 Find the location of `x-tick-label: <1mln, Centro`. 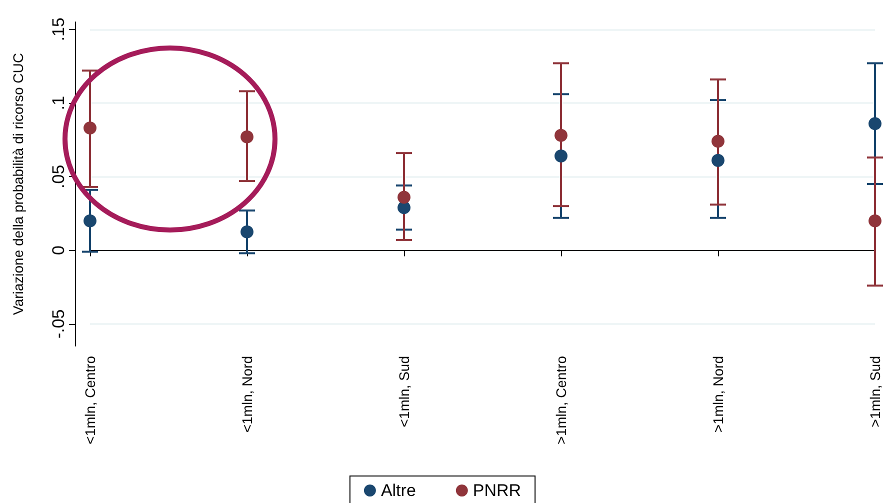

x-tick-label: <1mln, Centro is located at coordinates (90, 400).